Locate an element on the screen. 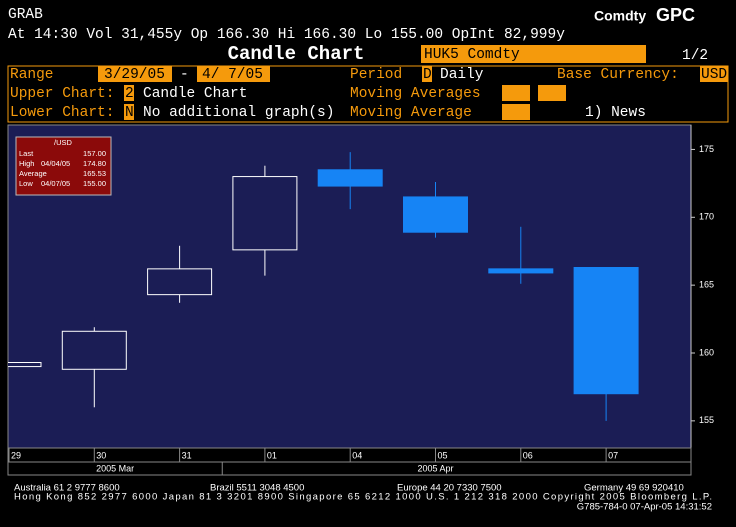  footer: Brazil 5511 3048 4500 is located at coordinates (257, 488).